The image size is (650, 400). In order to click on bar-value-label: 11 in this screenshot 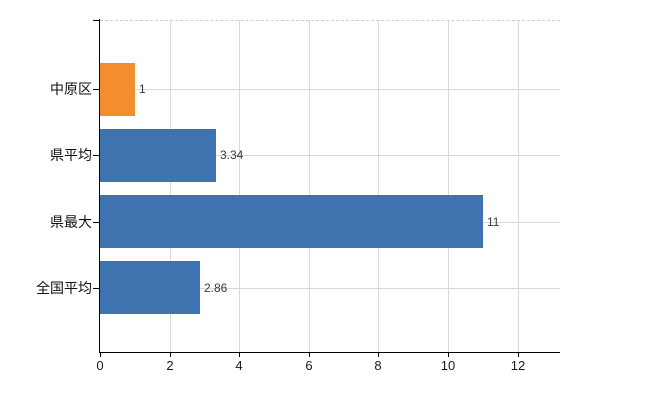, I will do `click(493, 222)`.